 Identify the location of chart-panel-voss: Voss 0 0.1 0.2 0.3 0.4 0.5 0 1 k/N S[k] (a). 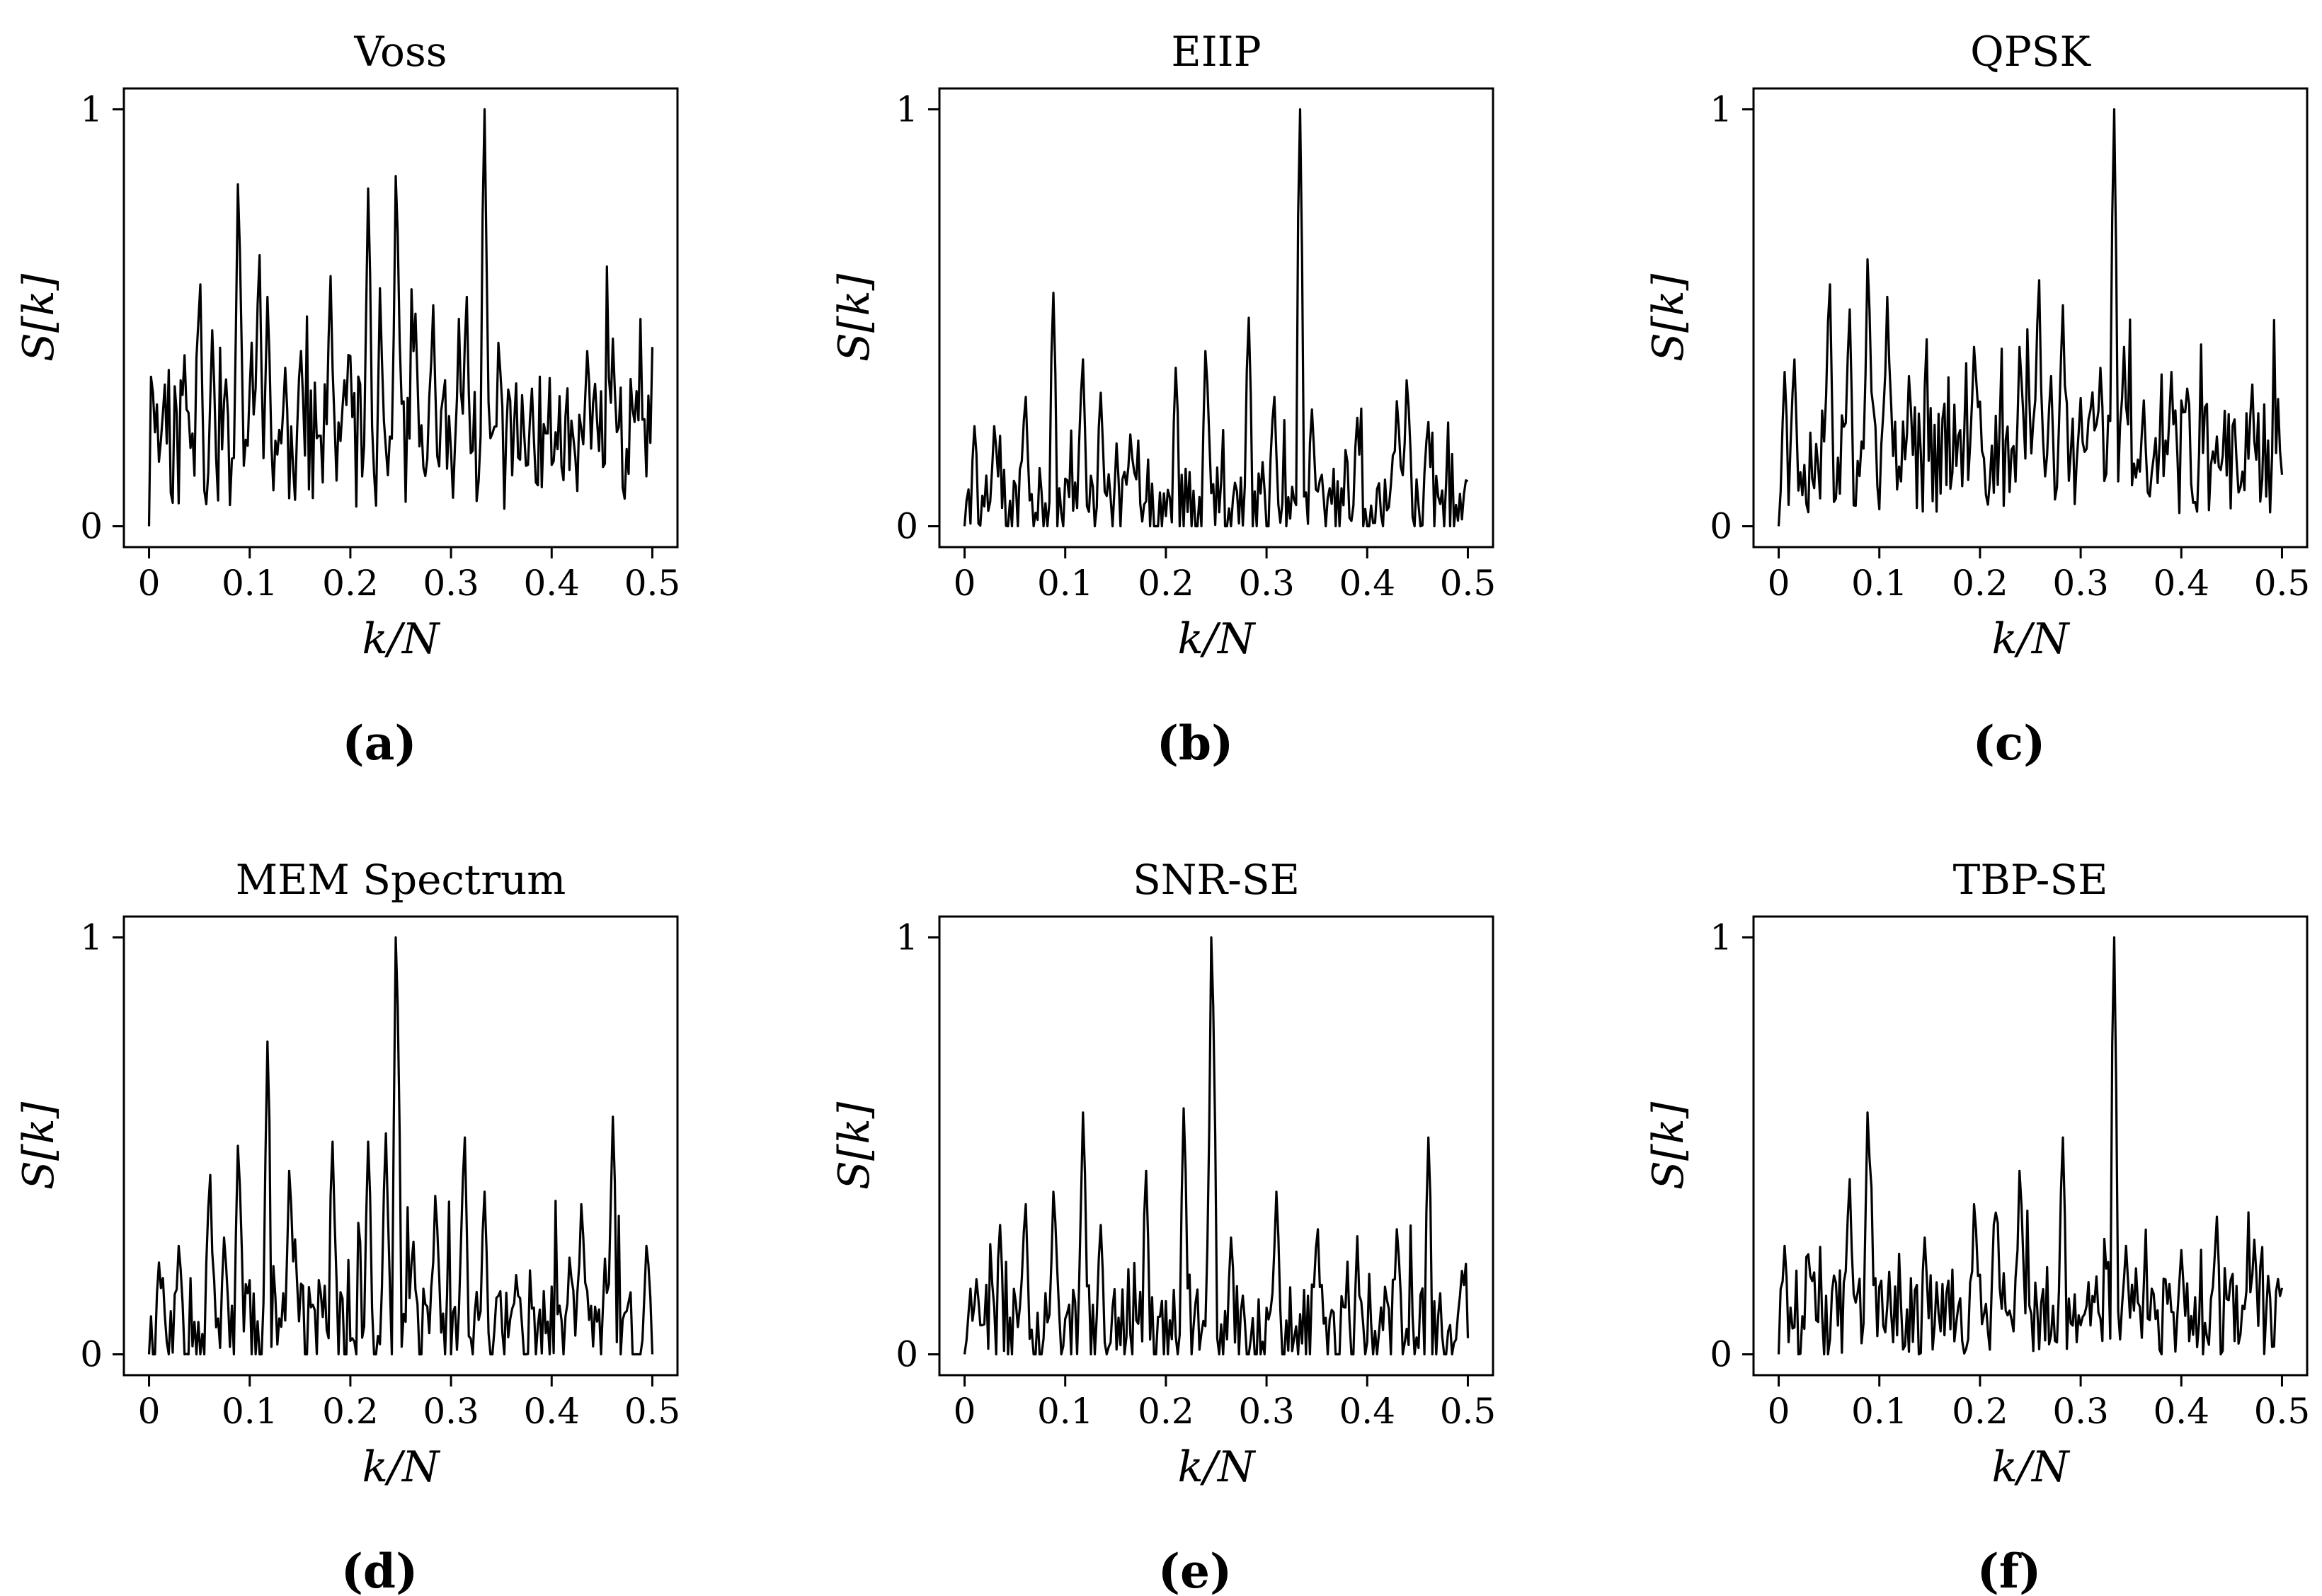
(347, 399).